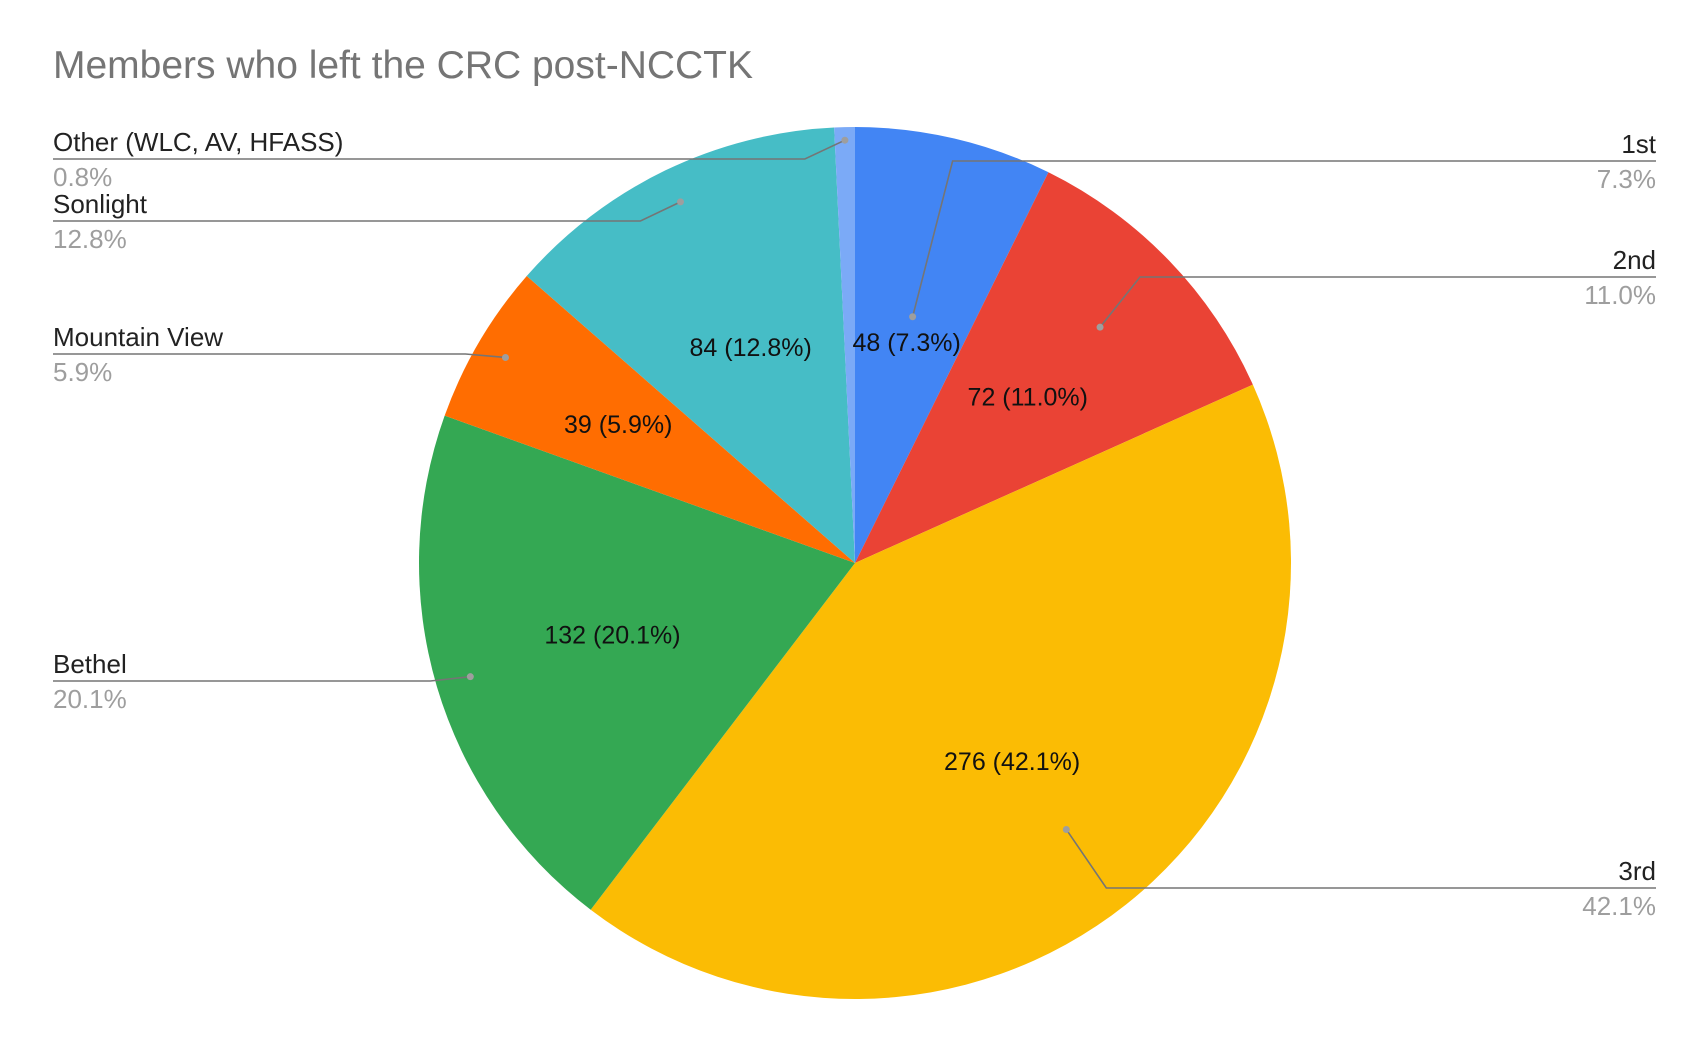 This screenshot has width=1702, height=1046. What do you see at coordinates (618, 425) in the screenshot?
I see `slice-value-label-mountain-view: 39 (5.9%)` at bounding box center [618, 425].